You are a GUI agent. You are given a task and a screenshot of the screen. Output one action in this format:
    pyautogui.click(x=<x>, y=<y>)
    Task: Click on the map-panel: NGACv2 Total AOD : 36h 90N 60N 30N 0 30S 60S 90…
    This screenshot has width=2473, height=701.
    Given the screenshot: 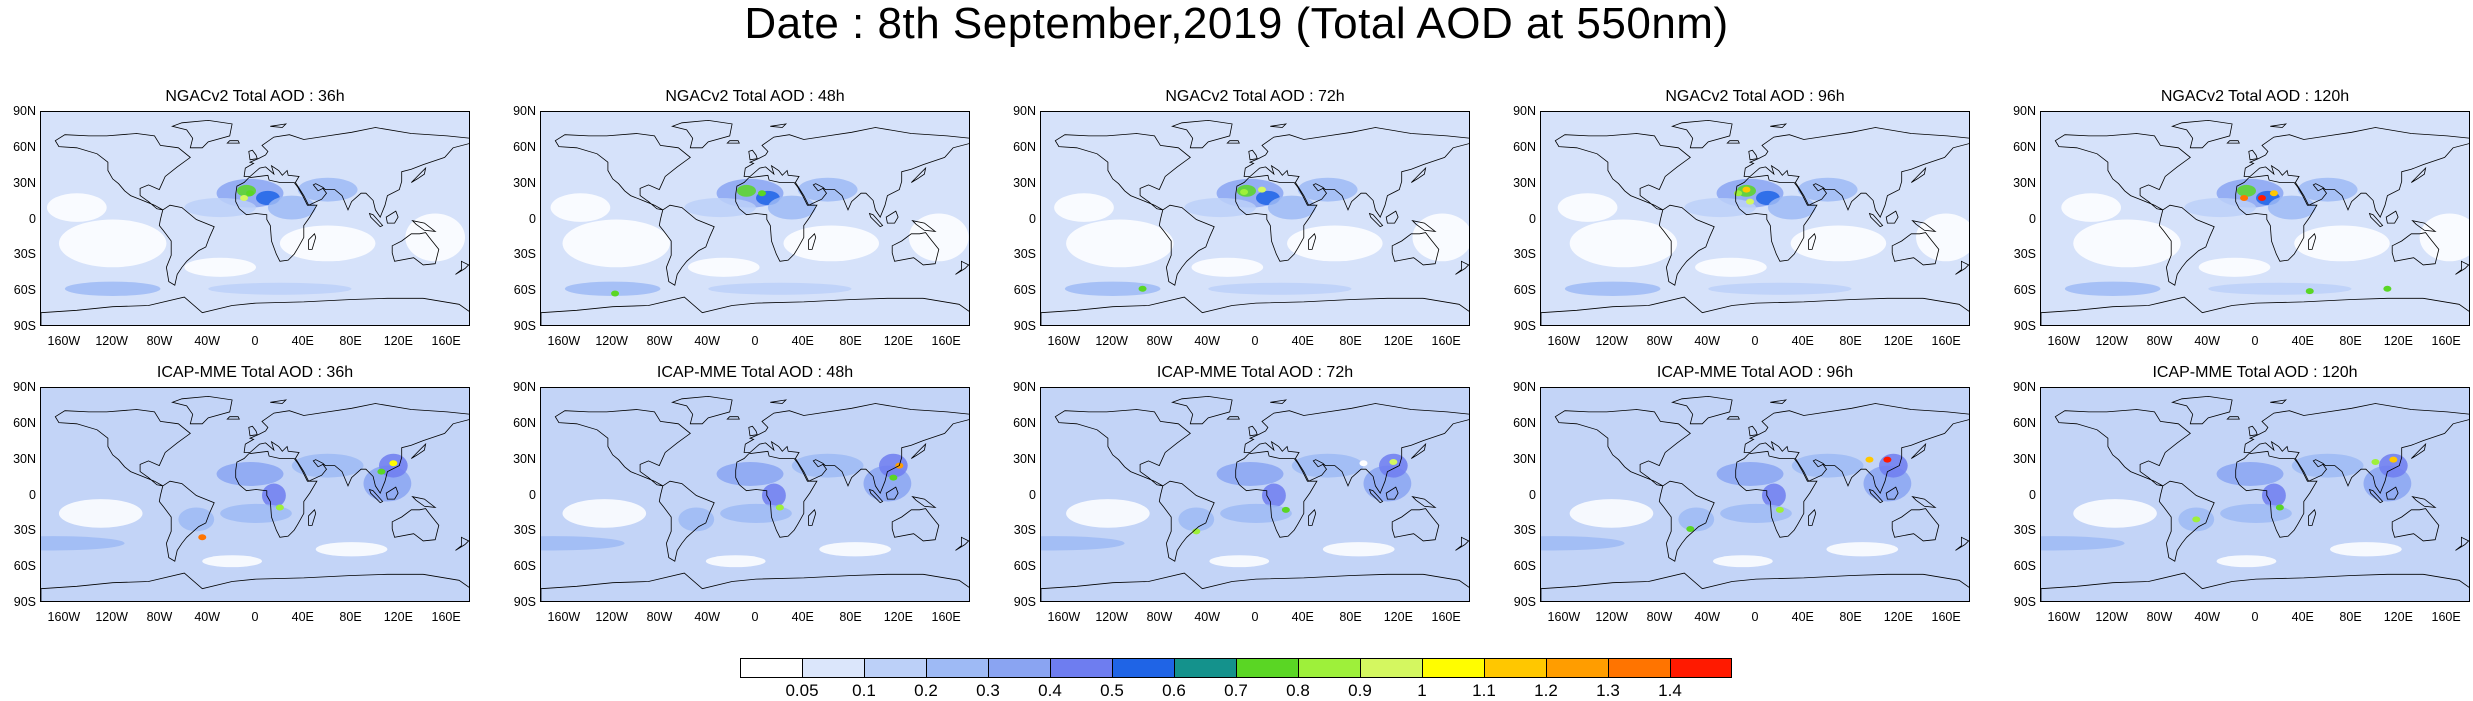 What is the action you would take?
    pyautogui.click(x=250, y=223)
    